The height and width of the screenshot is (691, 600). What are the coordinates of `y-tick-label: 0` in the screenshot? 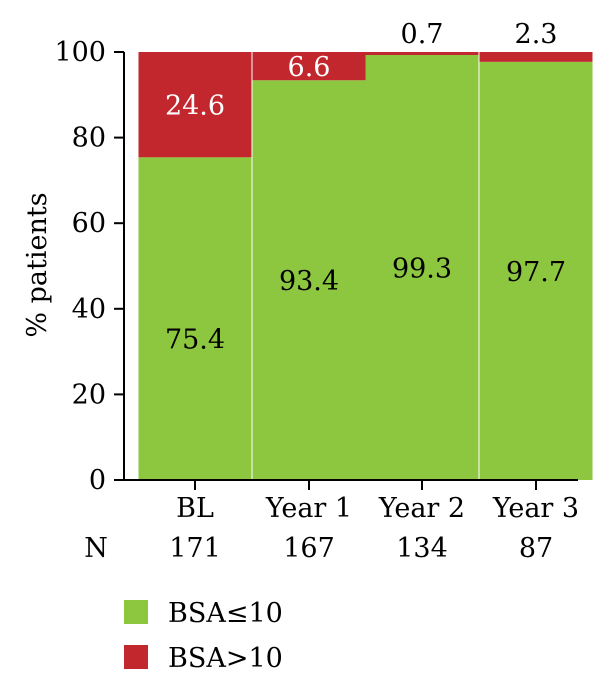 It's located at (97, 480).